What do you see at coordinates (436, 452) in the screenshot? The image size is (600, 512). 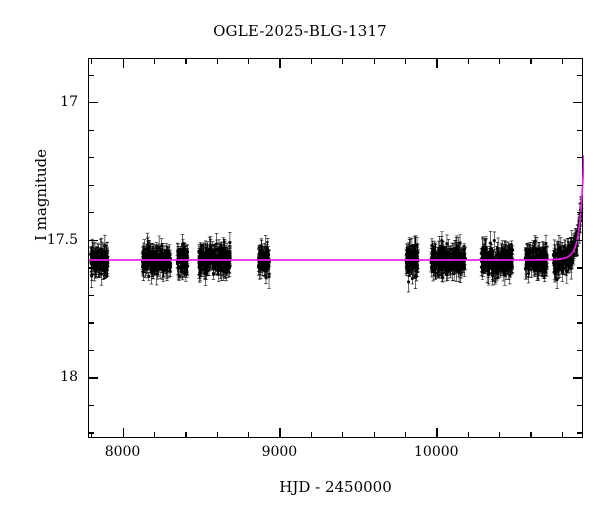 I see `x-tick-label: 10000` at bounding box center [436, 452].